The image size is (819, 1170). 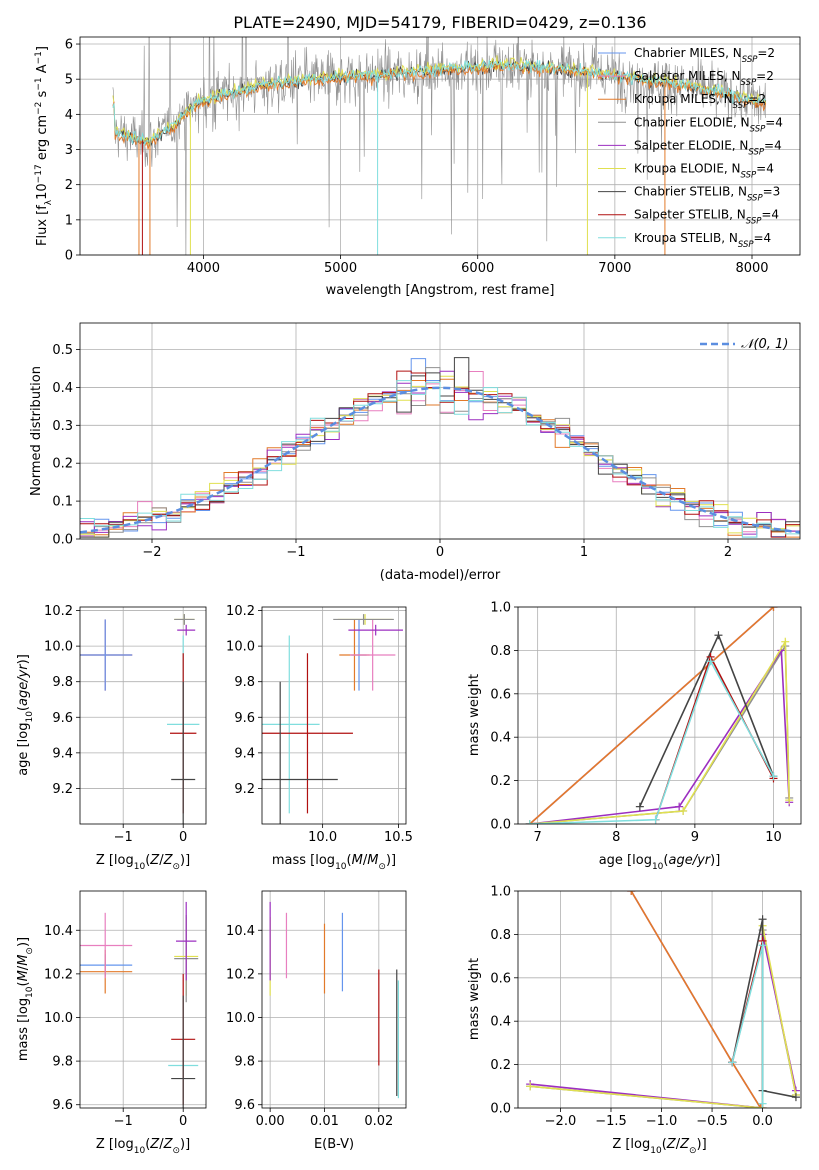 What do you see at coordinates (42, 225) in the screenshot?
I see `label-part: Flux [f` at bounding box center [42, 225].